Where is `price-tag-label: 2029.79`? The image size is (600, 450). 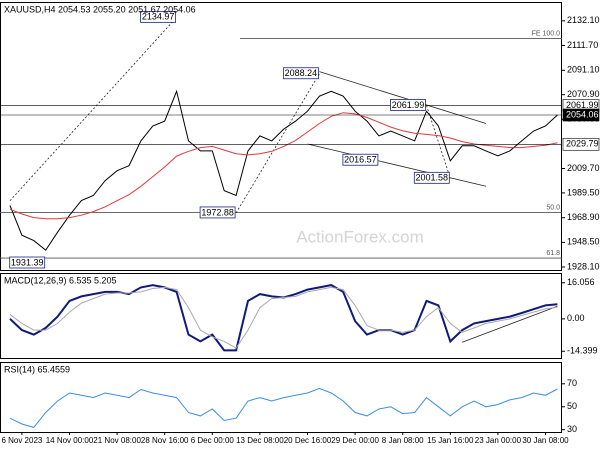
price-tag-label: 2029.79 is located at coordinates (582, 144).